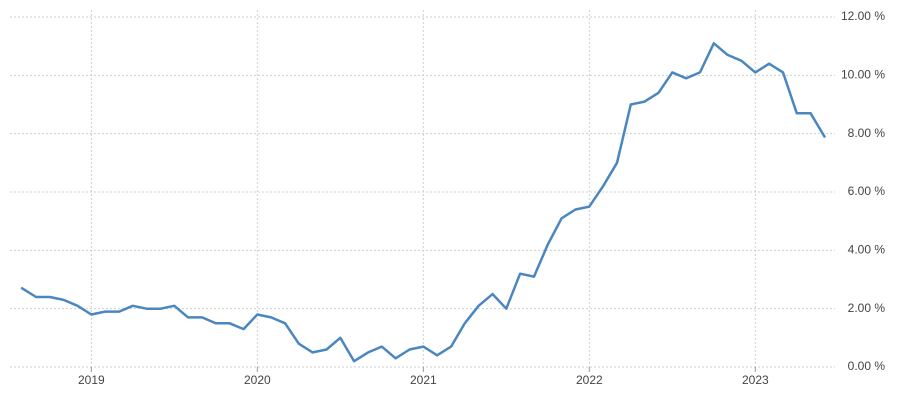 The width and height of the screenshot is (900, 400). Describe the element at coordinates (423, 380) in the screenshot. I see `x-tick-label: 2021` at that location.